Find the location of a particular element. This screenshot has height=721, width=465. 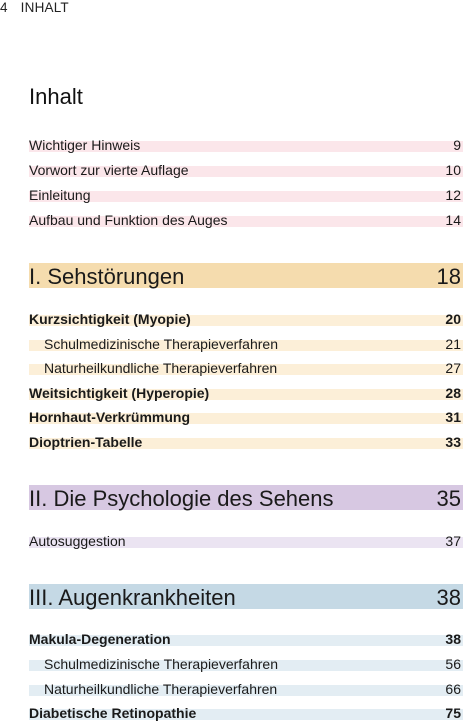

toc-entry-label: Dioptrien-Tabelle is located at coordinates (86, 442).